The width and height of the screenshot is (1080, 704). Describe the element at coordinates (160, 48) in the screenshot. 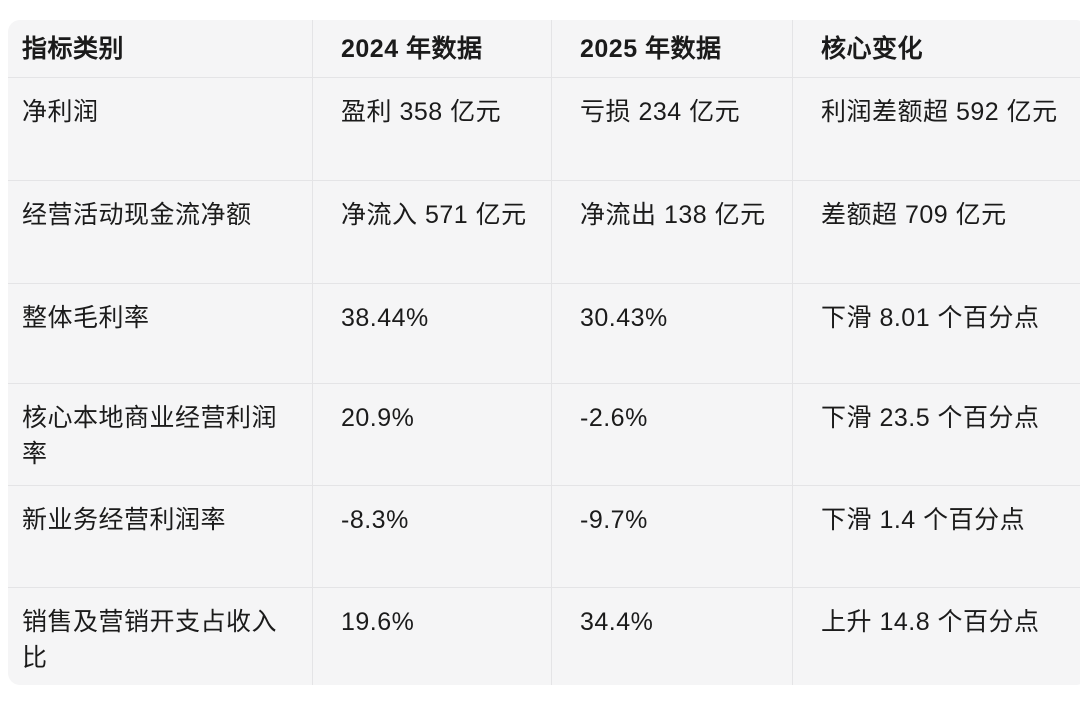

I see `column-header-metric: 指标类别` at that location.